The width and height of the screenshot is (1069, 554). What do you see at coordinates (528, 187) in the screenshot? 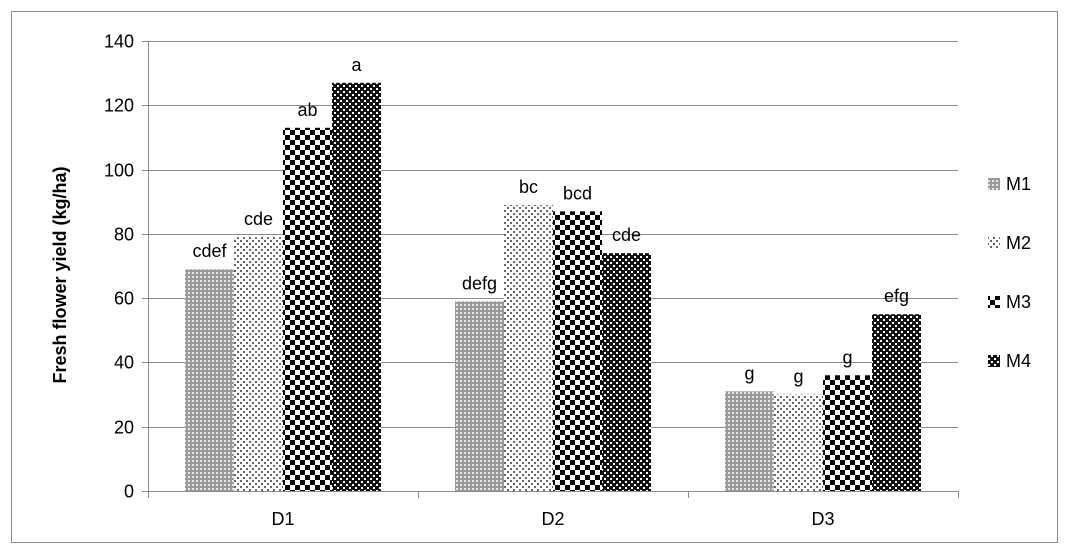
I see `significance-label: bc` at bounding box center [528, 187].